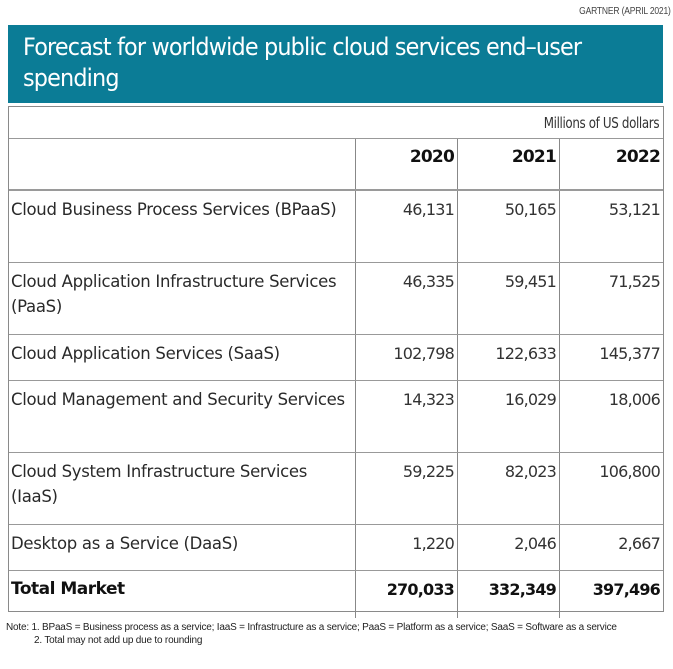  I want to click on value-2021: 82,023, so click(508, 488).